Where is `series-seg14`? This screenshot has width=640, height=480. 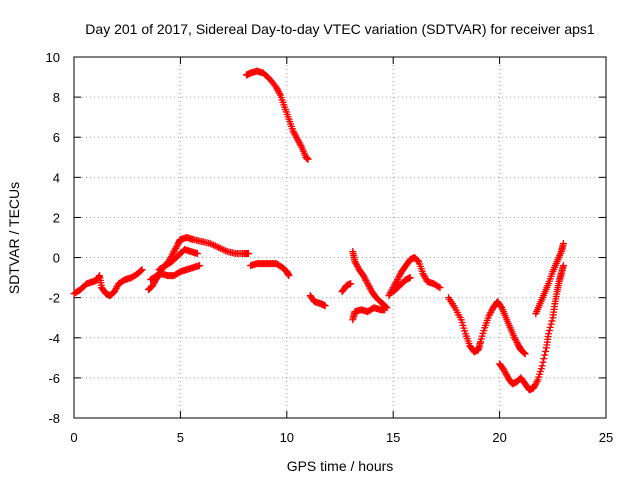 series-seg14 is located at coordinates (531, 328).